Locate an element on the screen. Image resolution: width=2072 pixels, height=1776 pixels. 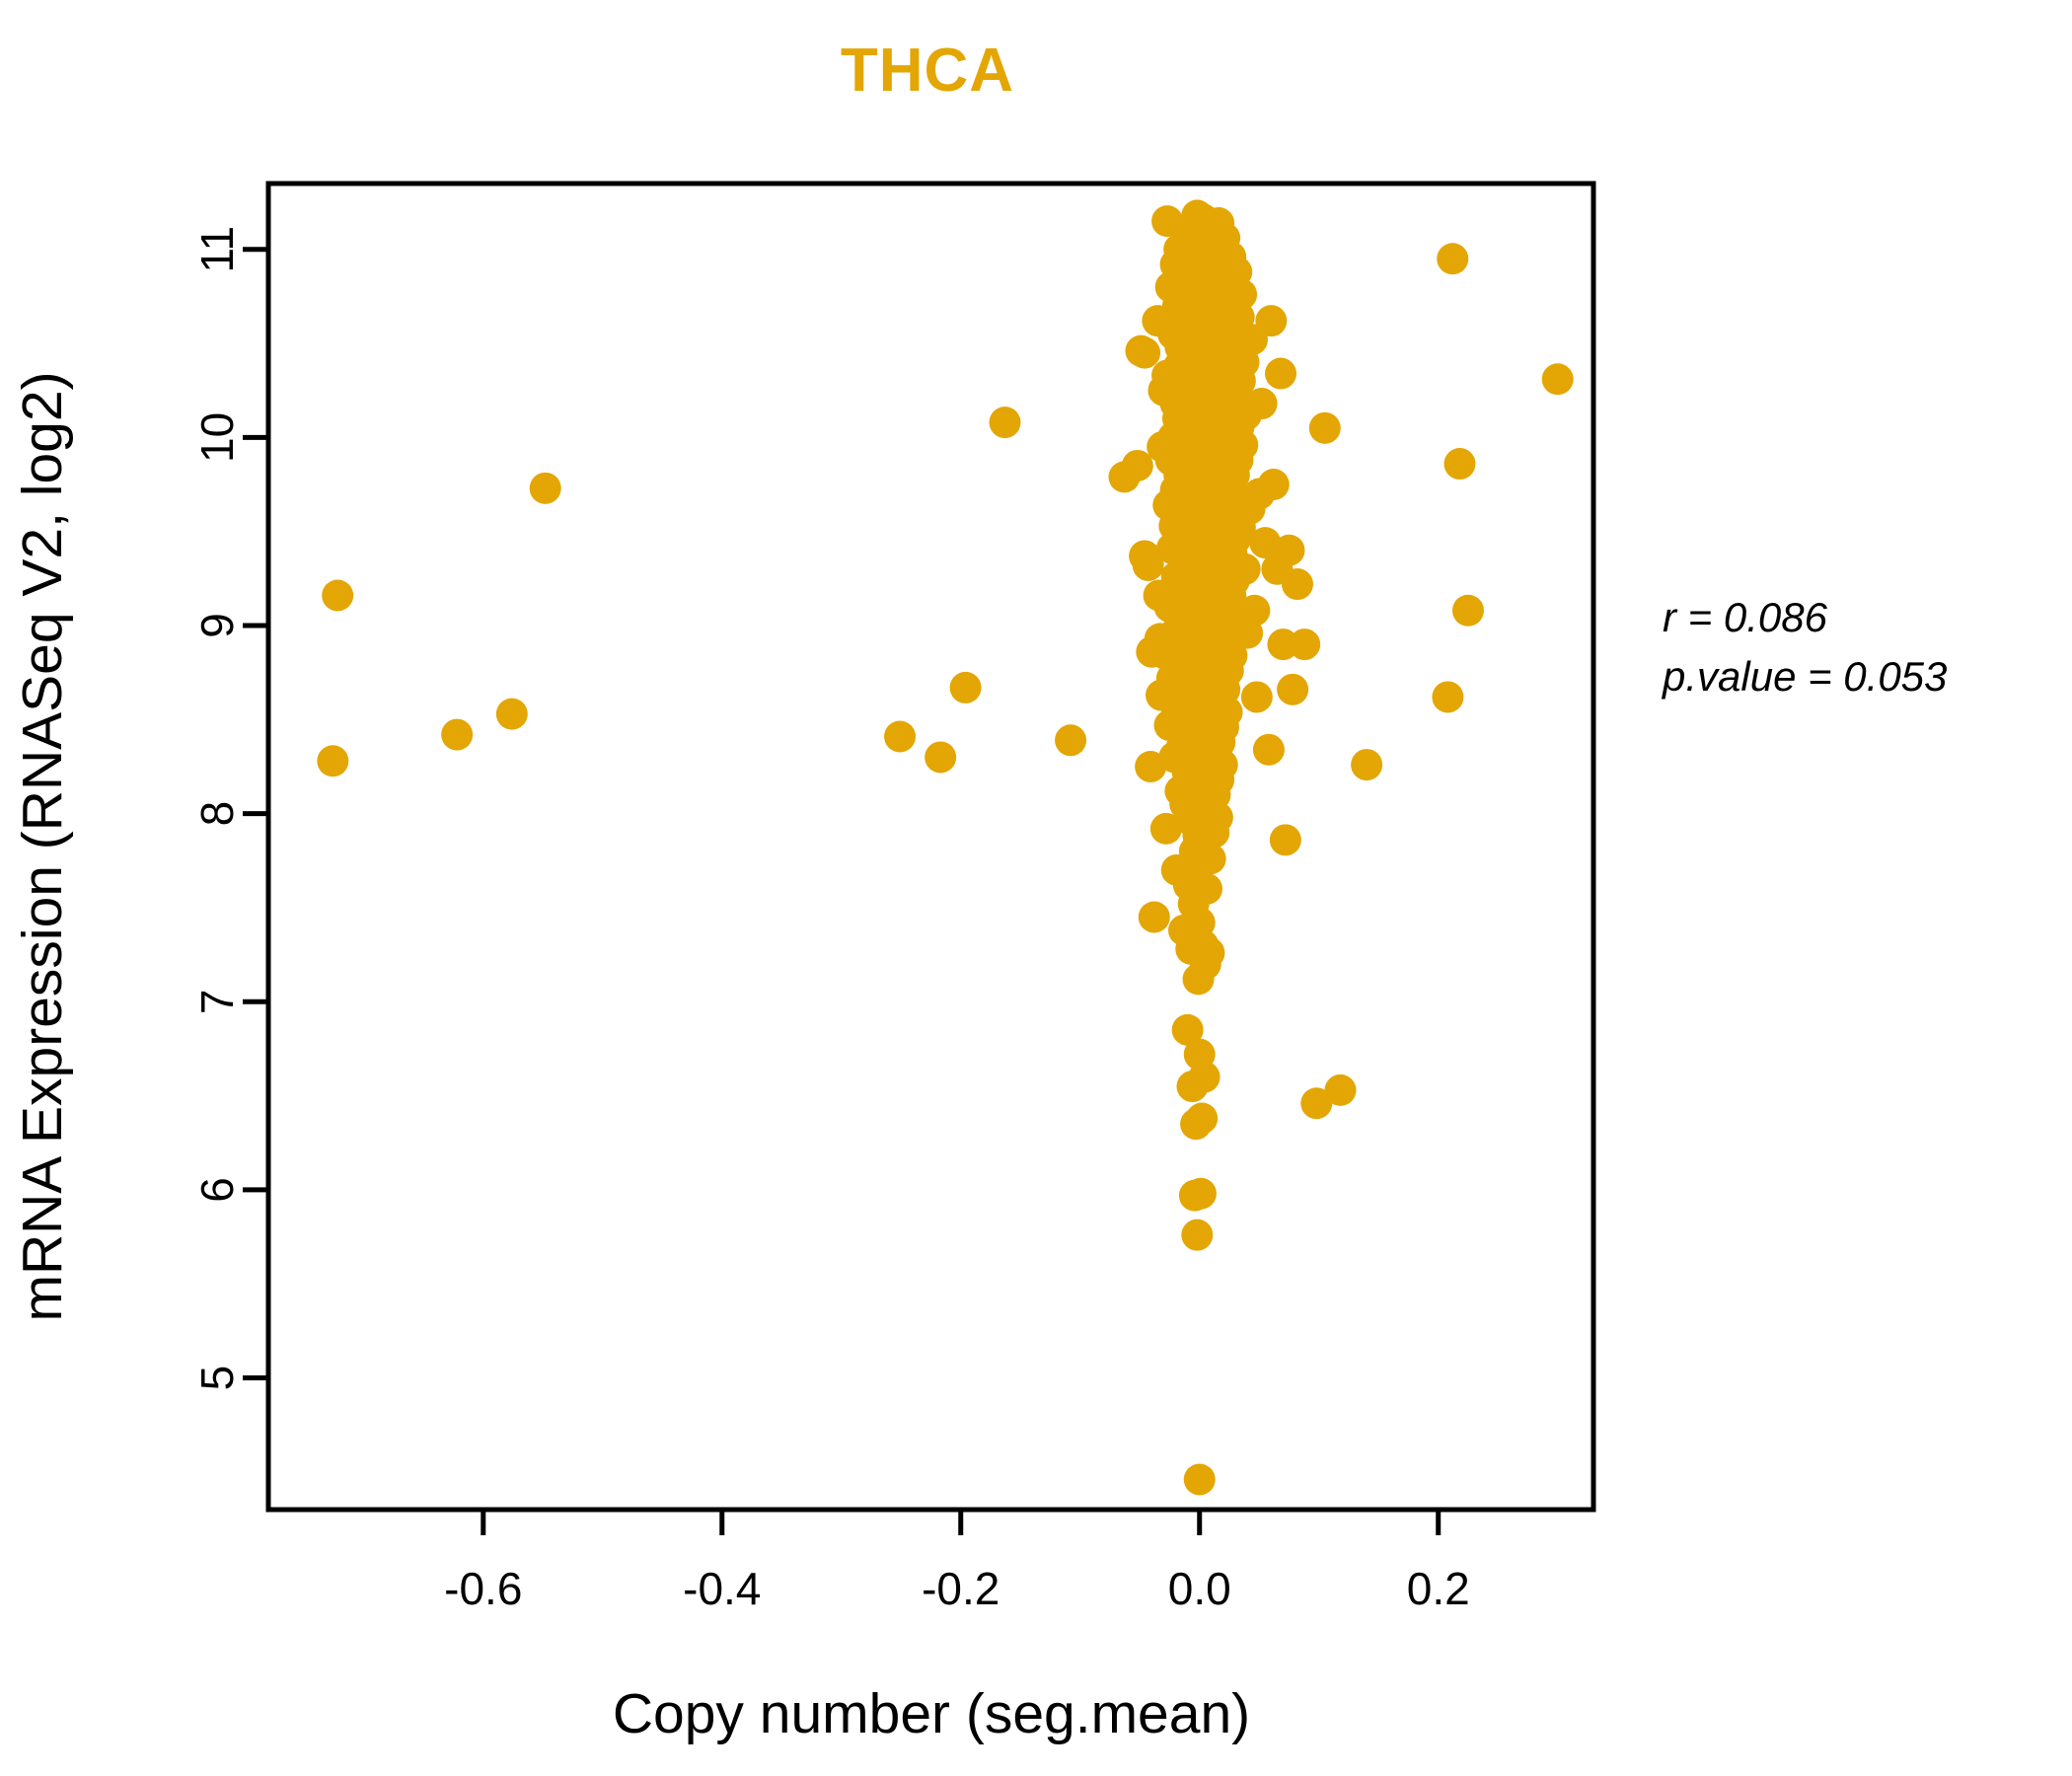
y-axis: 5 6 7 8 9 10 11 is located at coordinates (230, 809).